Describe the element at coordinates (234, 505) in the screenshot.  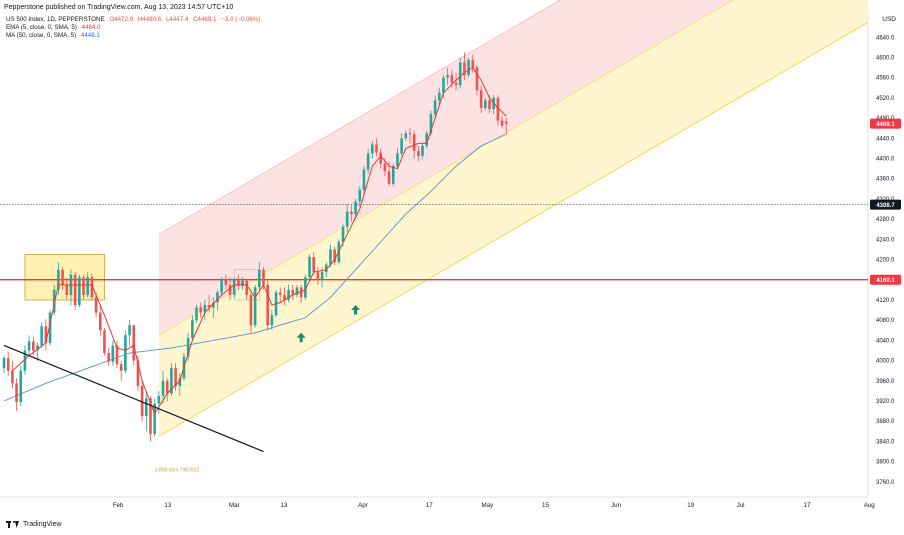
I see `time-tick-2: Mar` at that location.